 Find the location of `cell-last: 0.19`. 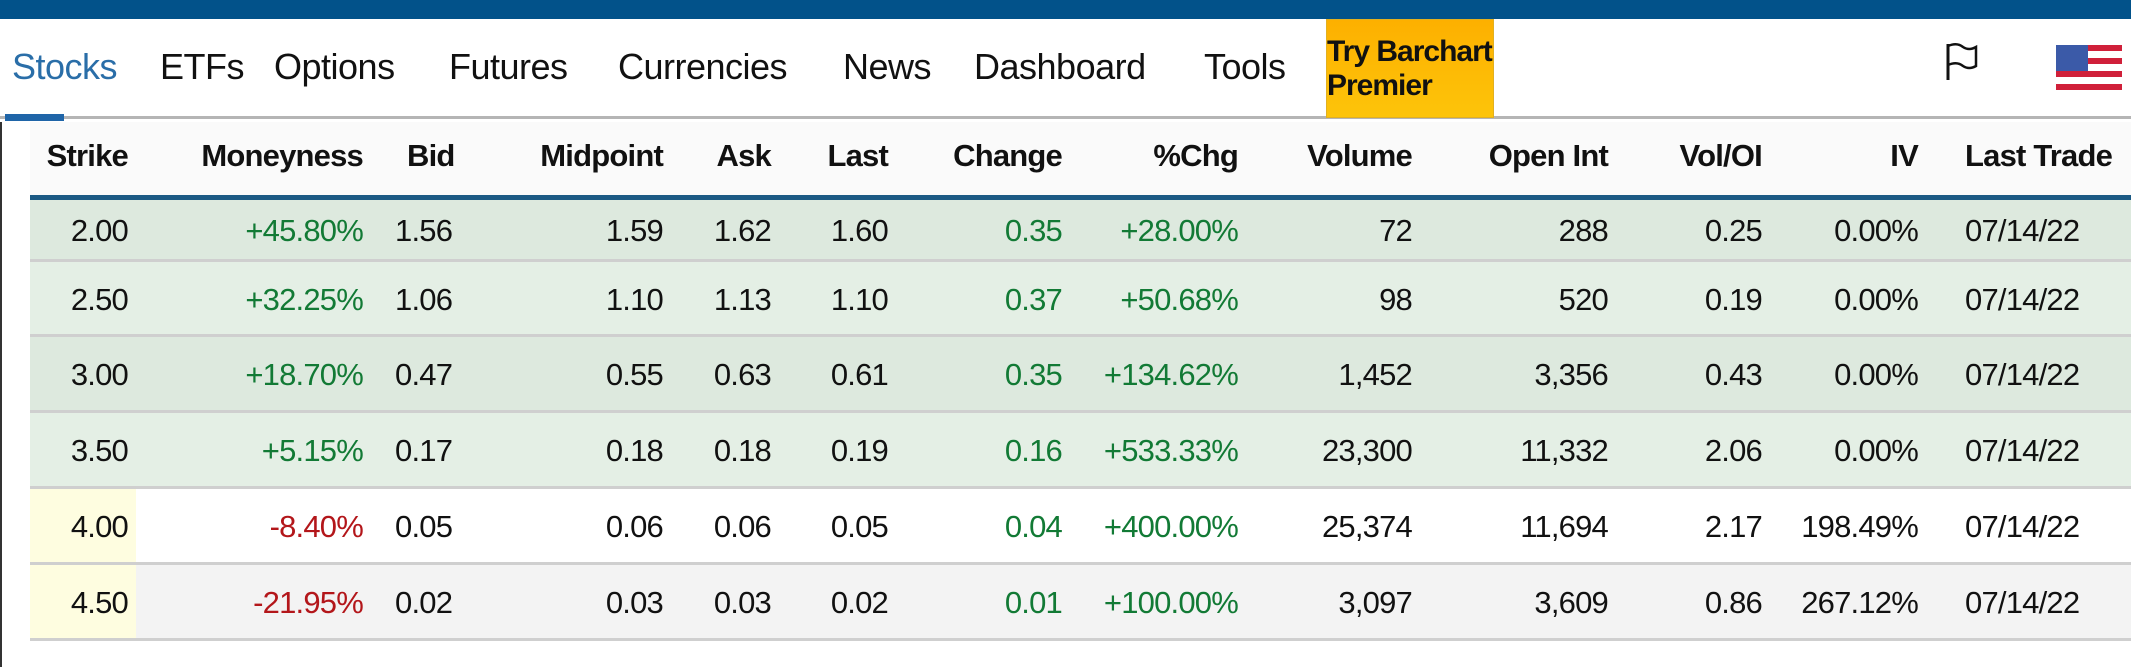

cell-last: 0.19 is located at coordinates (859, 450).